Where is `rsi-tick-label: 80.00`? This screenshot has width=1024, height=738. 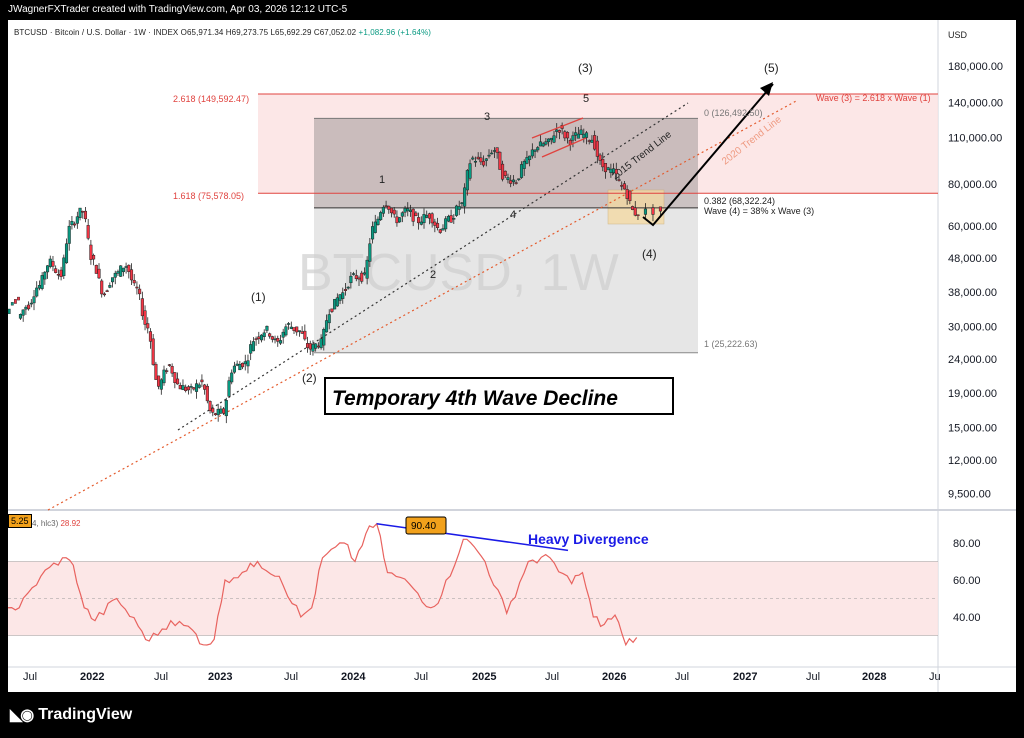
rsi-tick-label: 80.00 is located at coordinates (967, 544).